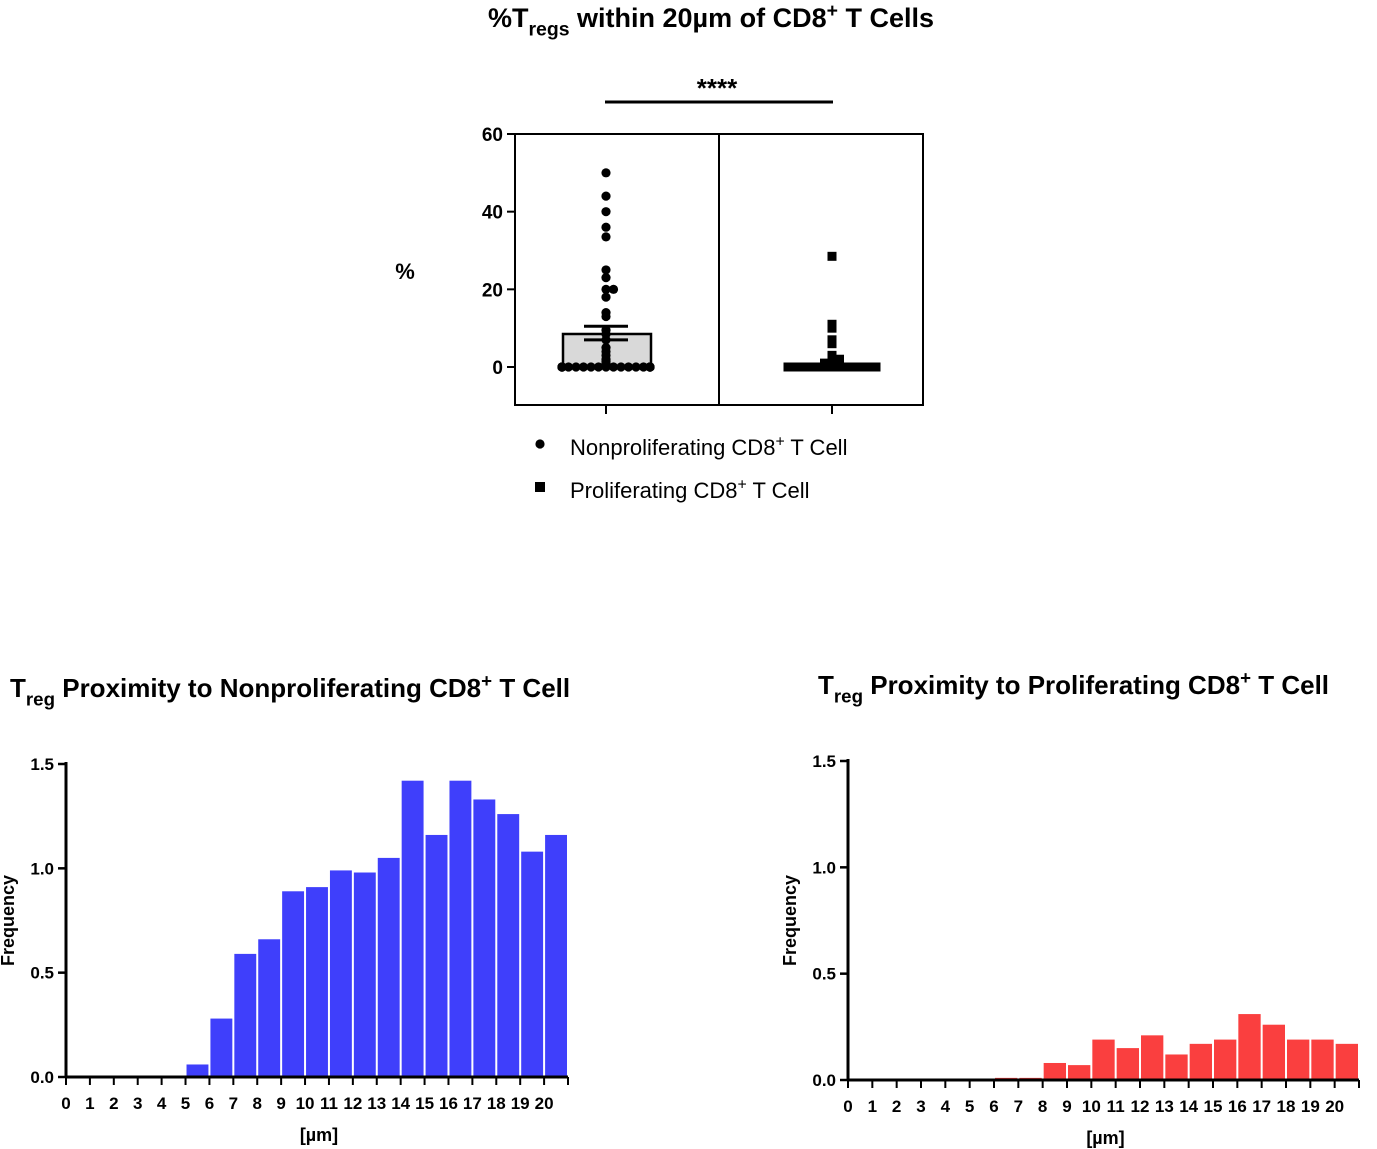 This screenshot has height=1149, width=1377. What do you see at coordinates (1018, 1106) in the screenshot?
I see `x-tick-label: 7` at bounding box center [1018, 1106].